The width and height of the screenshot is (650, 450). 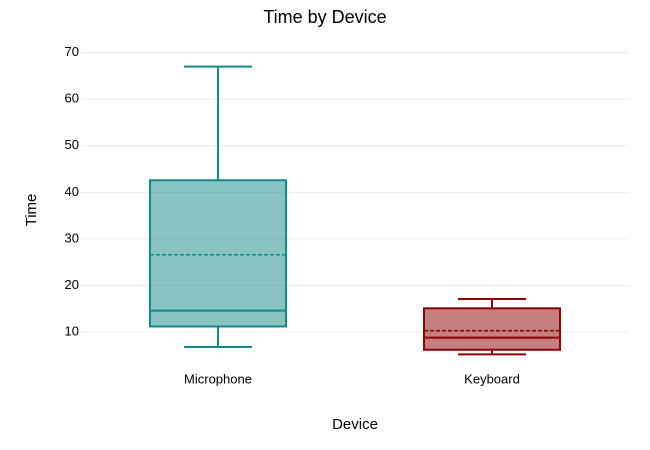 What do you see at coordinates (72, 237) in the screenshot?
I see `y-tick-label: 30` at bounding box center [72, 237].